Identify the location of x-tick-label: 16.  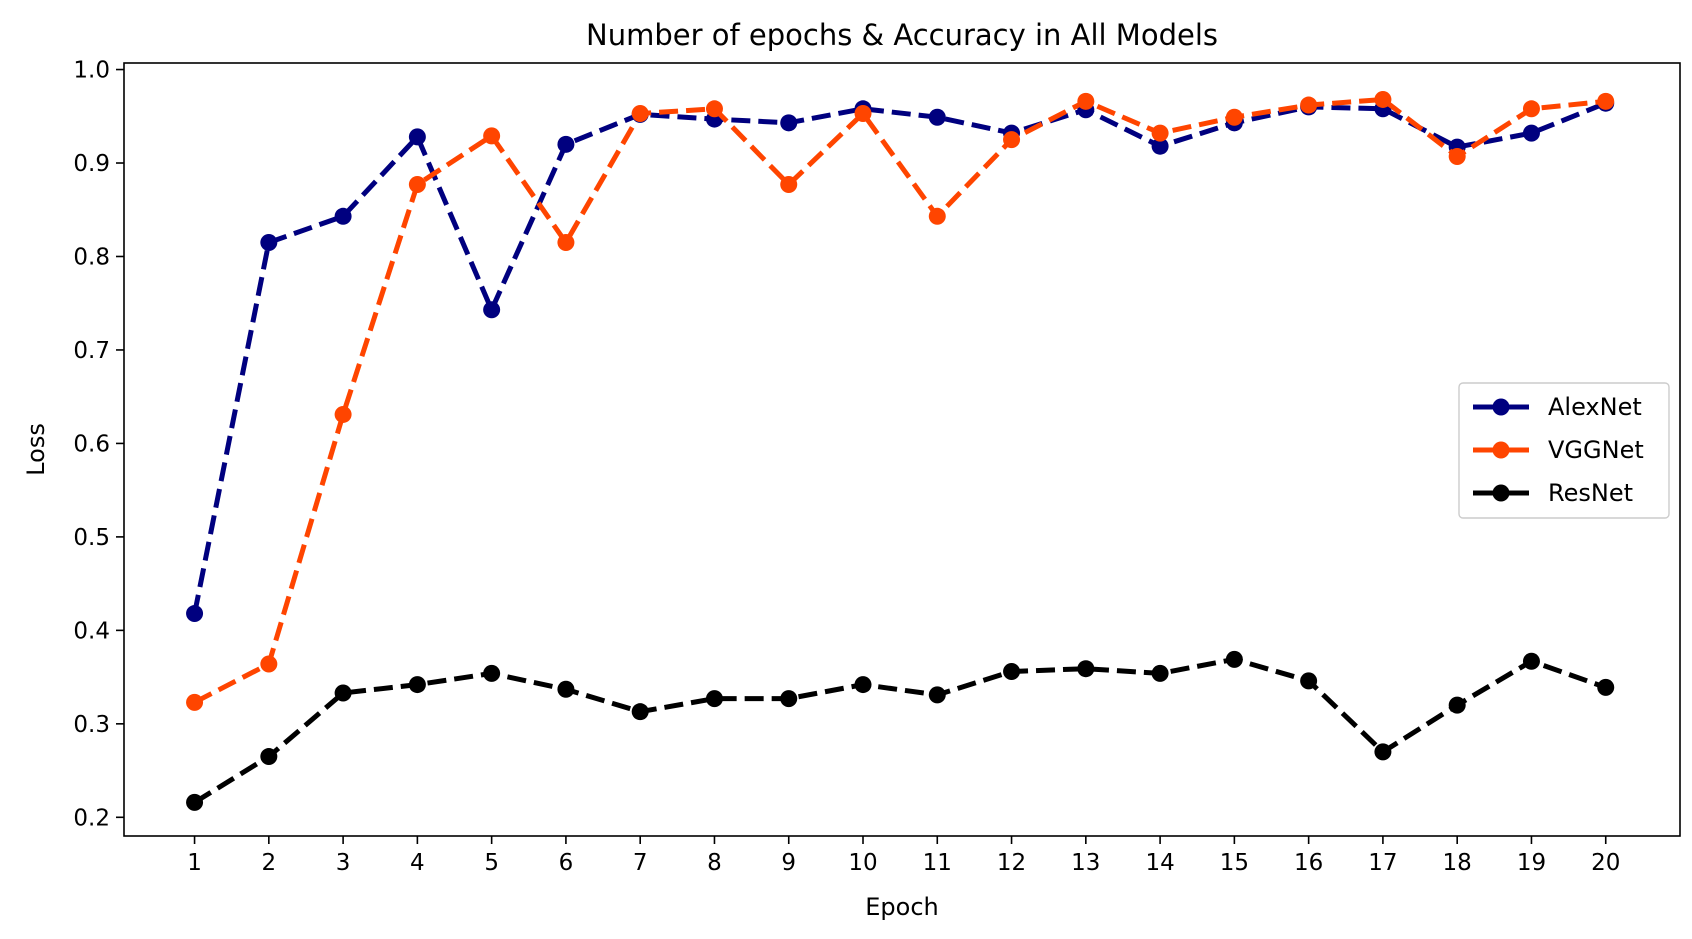
(1308, 863).